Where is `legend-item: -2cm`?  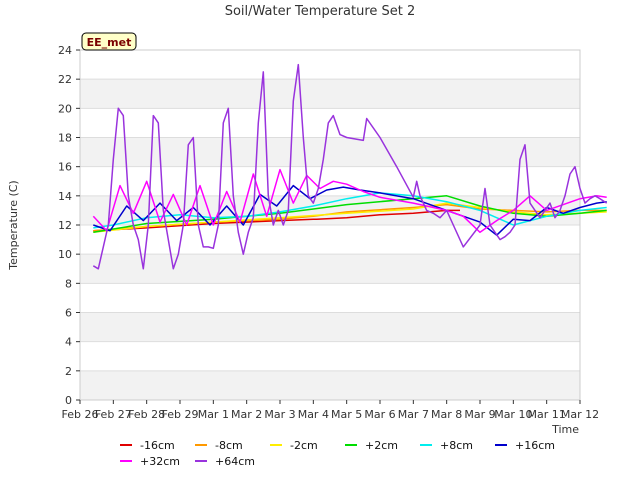 legend-item: -2cm is located at coordinates (294, 445).